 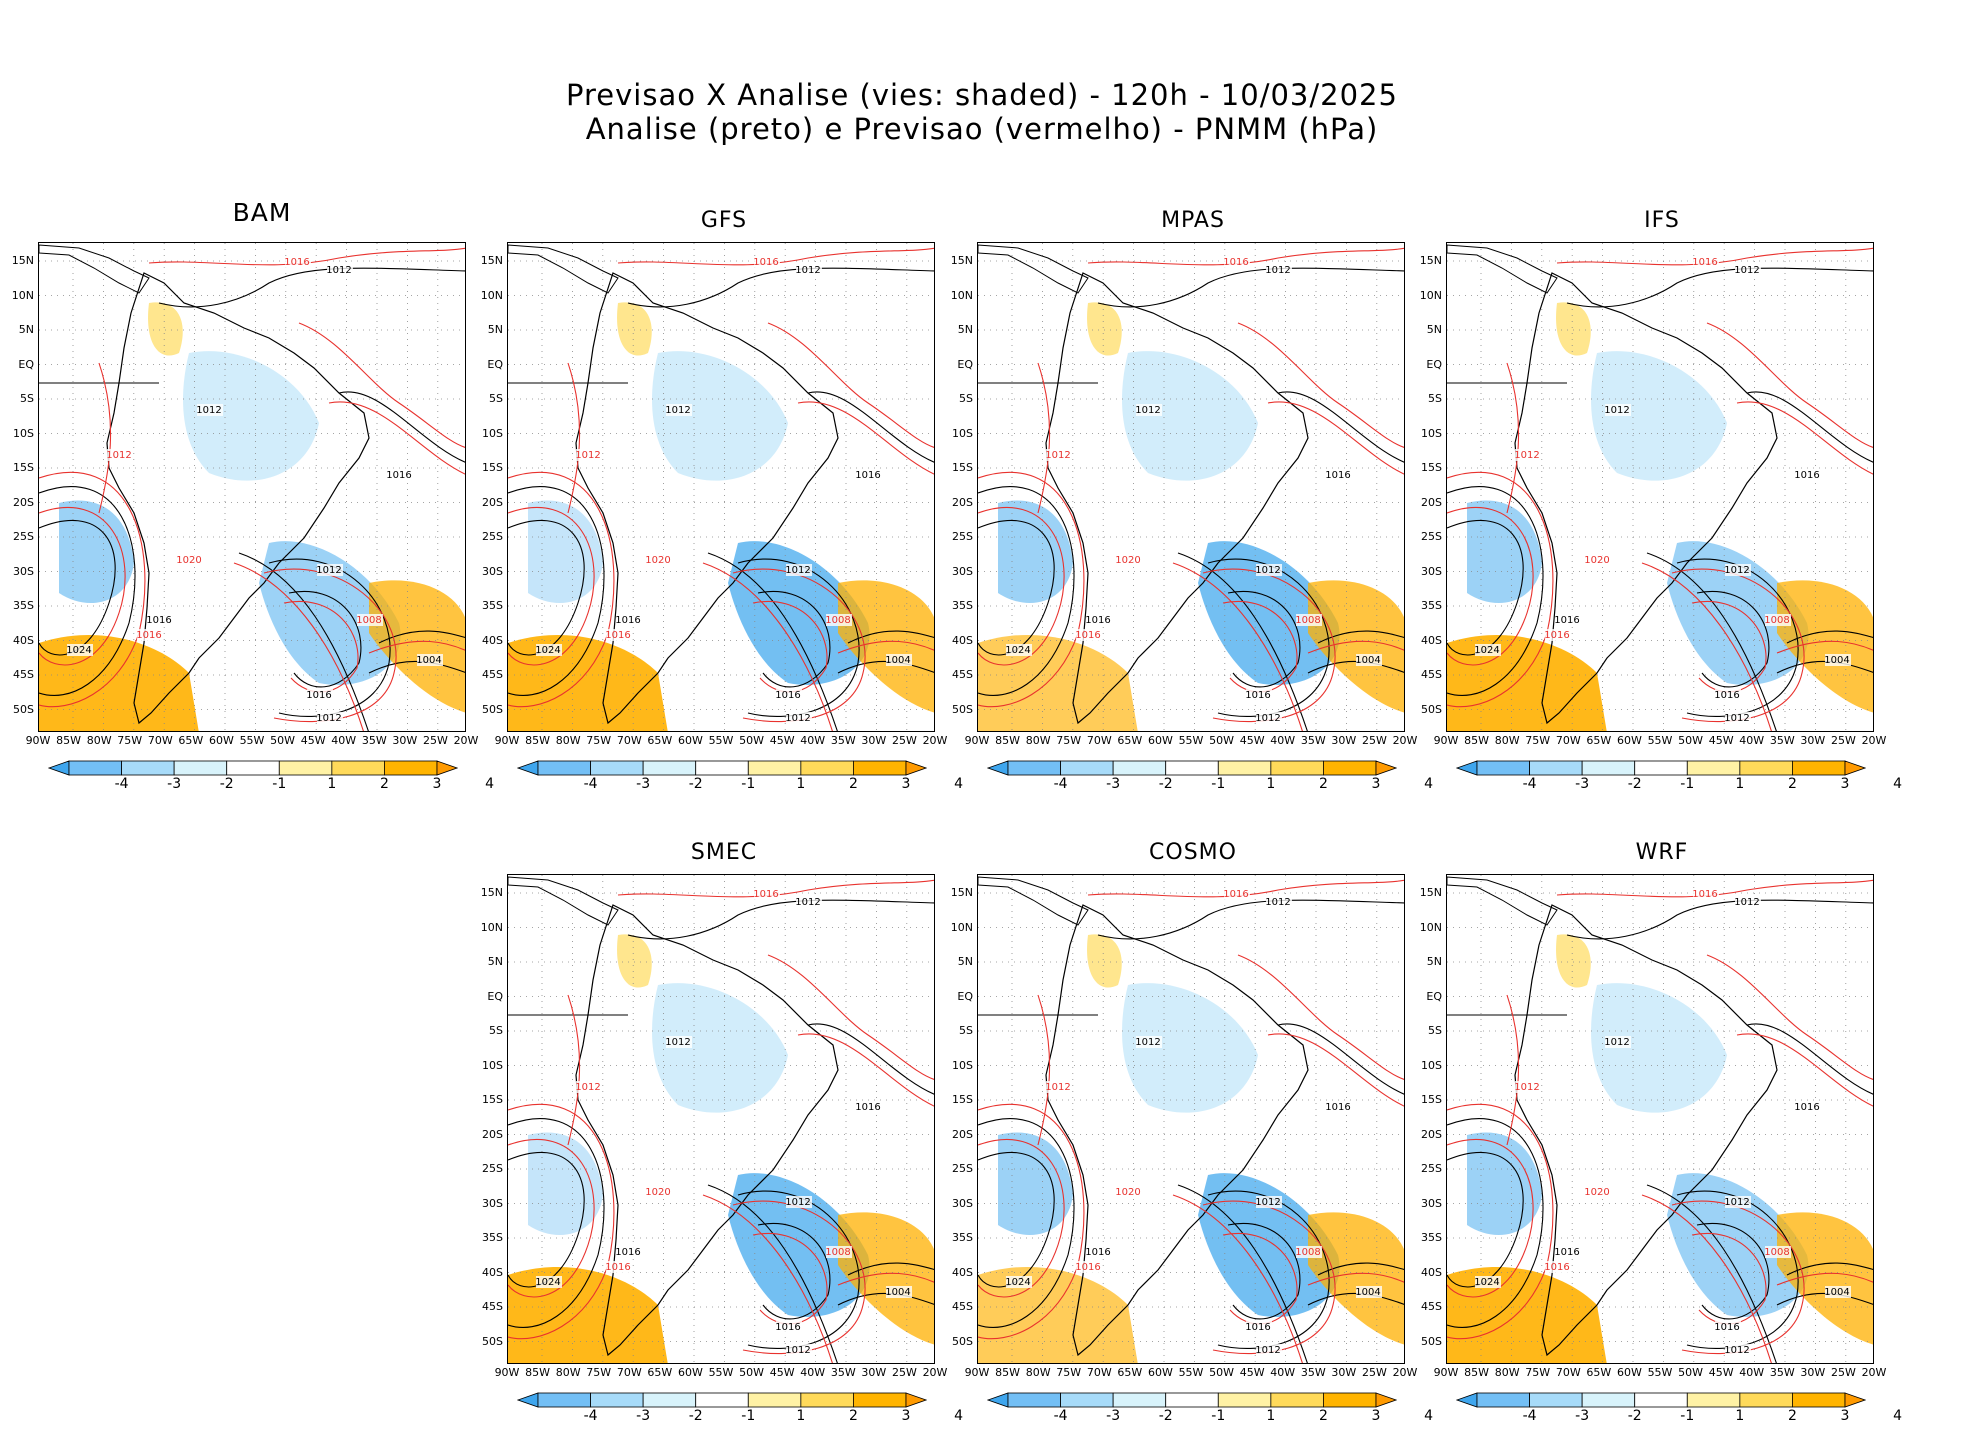 What do you see at coordinates (491, 260) in the screenshot?
I see `lat-label: 15N` at bounding box center [491, 260].